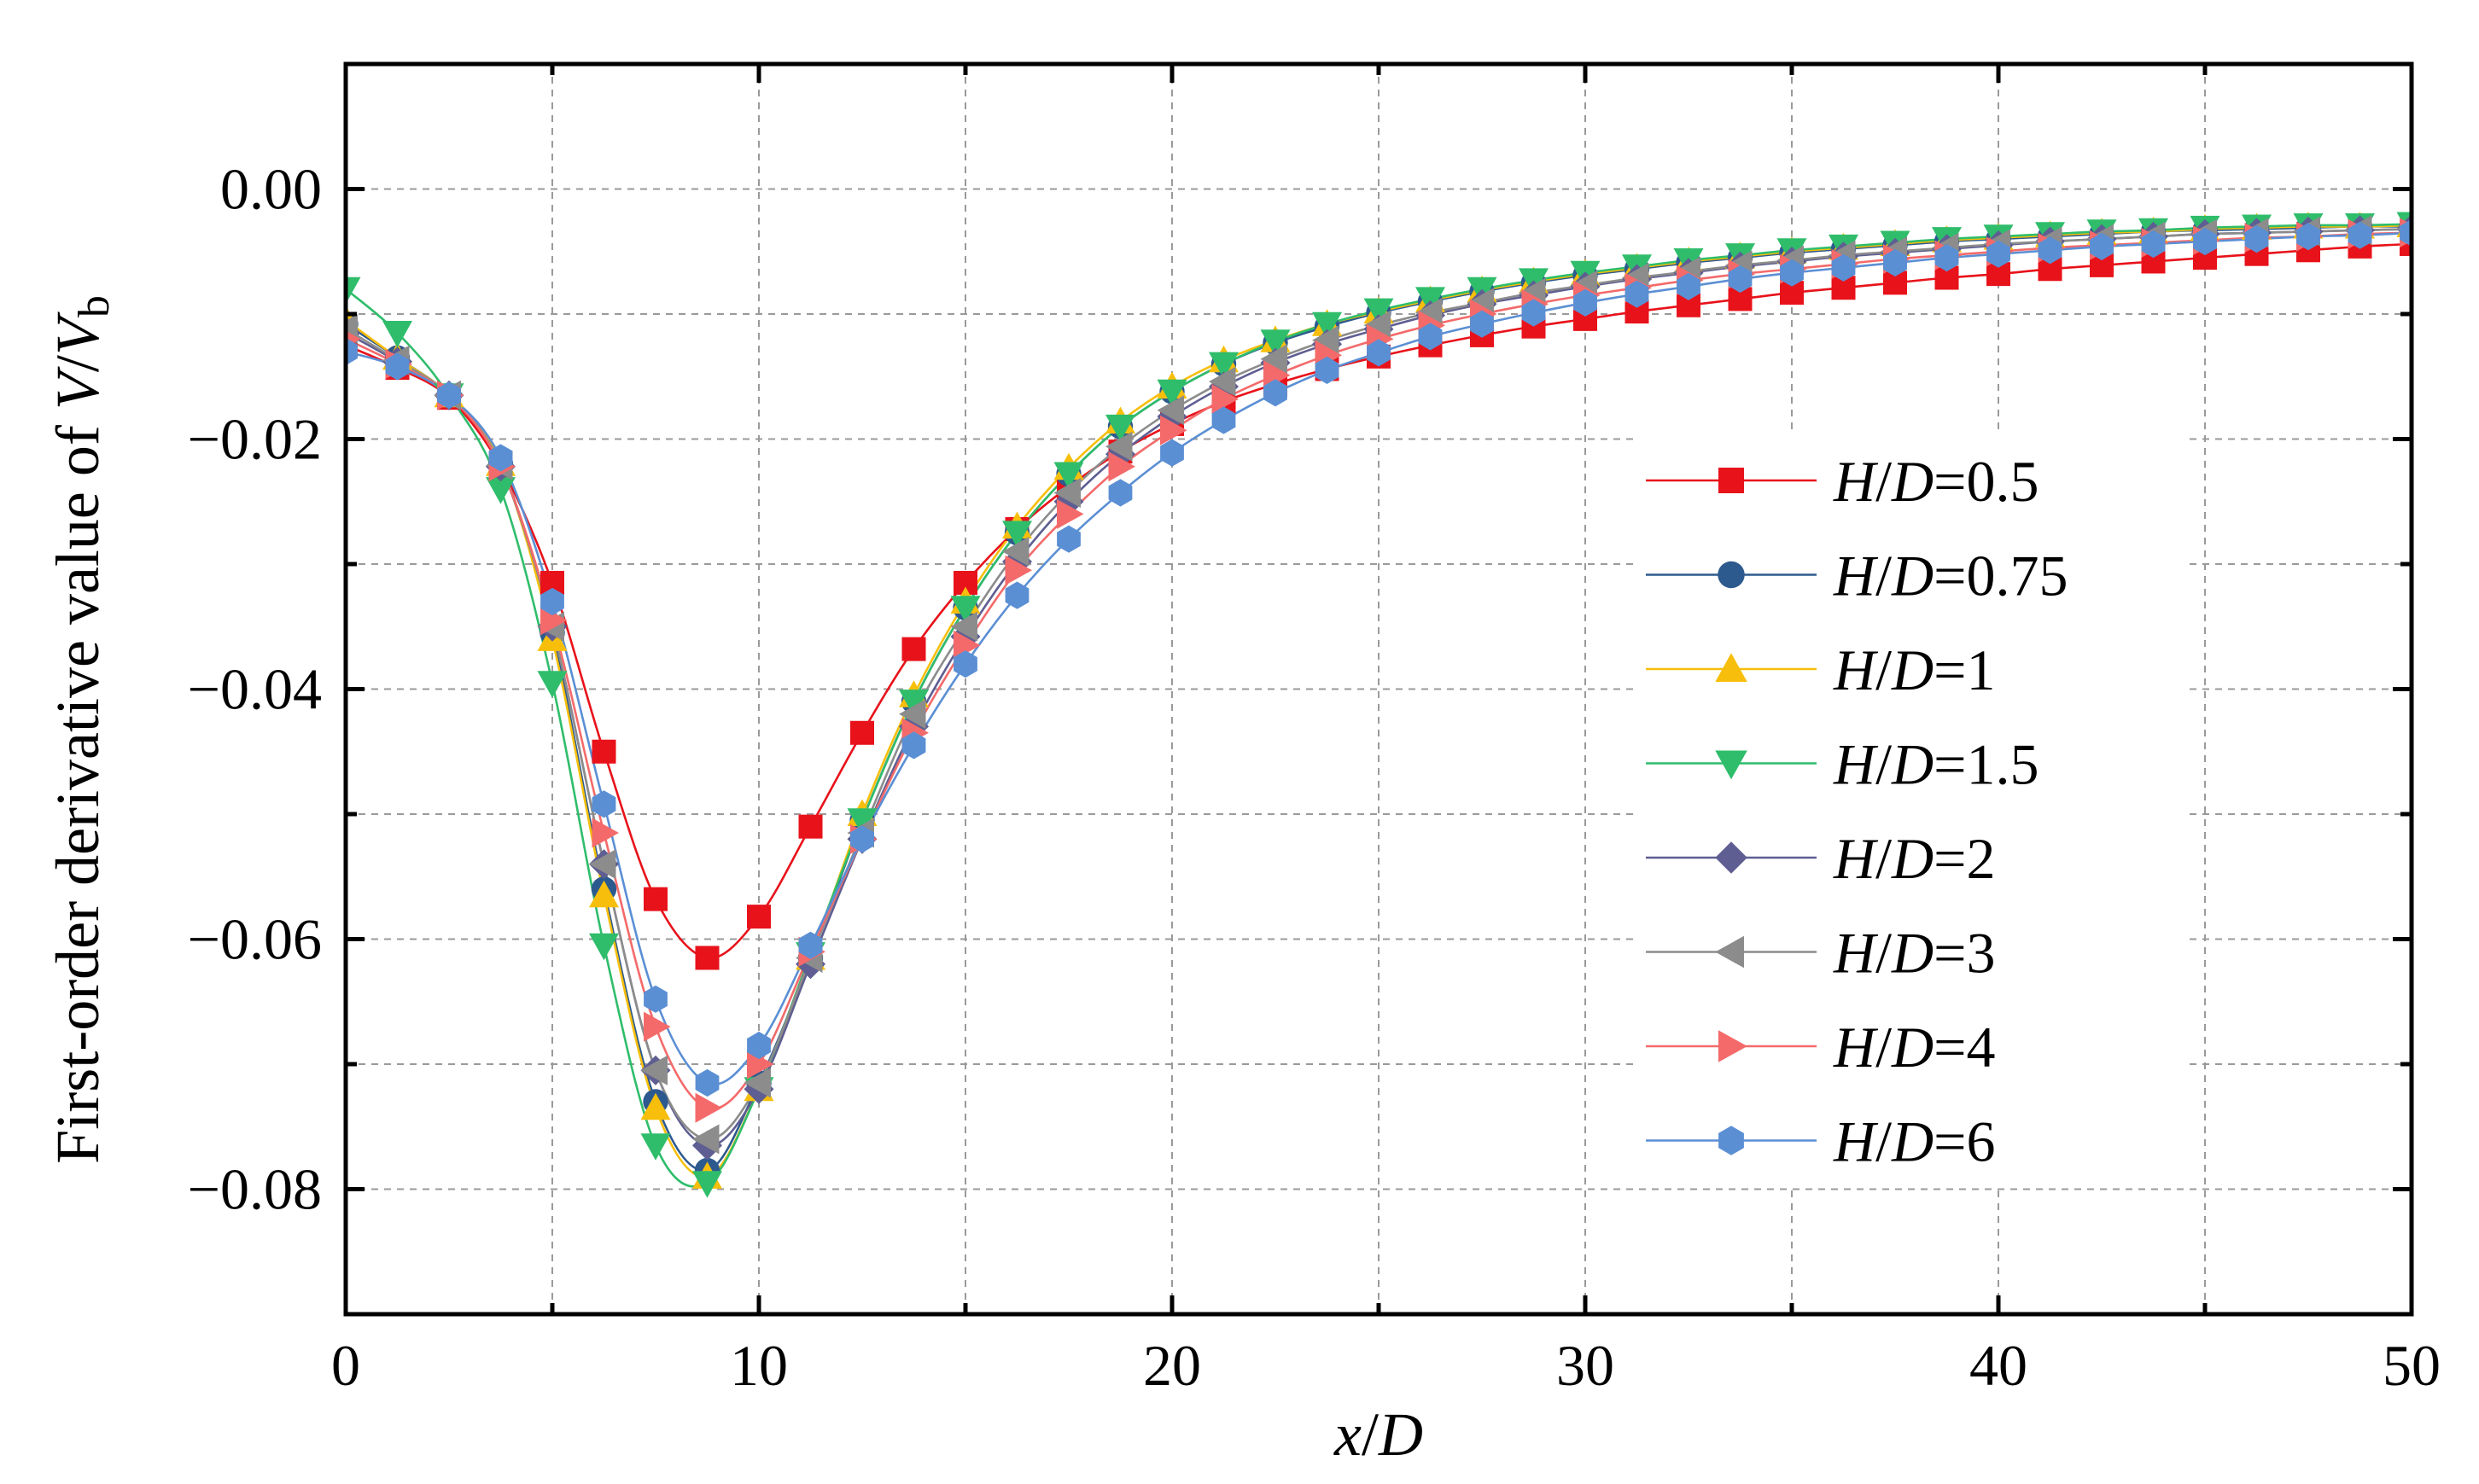  Describe the element at coordinates (1585, 1365) in the screenshot. I see `x-tick-label: 30` at that location.